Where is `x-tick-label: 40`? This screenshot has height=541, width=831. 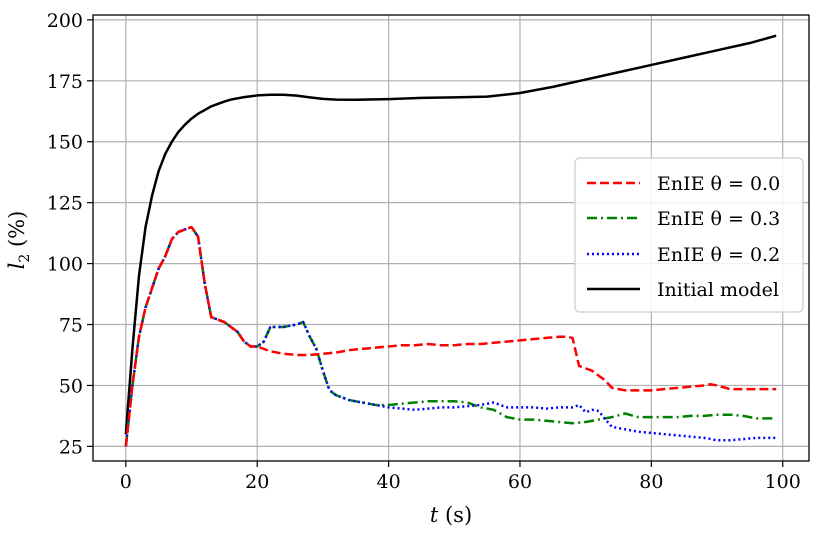
x-tick-label: 40 is located at coordinates (389, 482).